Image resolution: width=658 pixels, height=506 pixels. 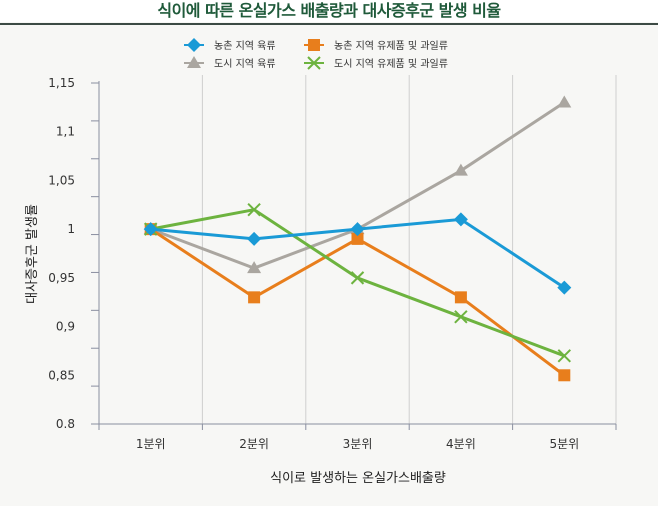 I want to click on y-tick-label: 1,1, so click(x=65, y=132).